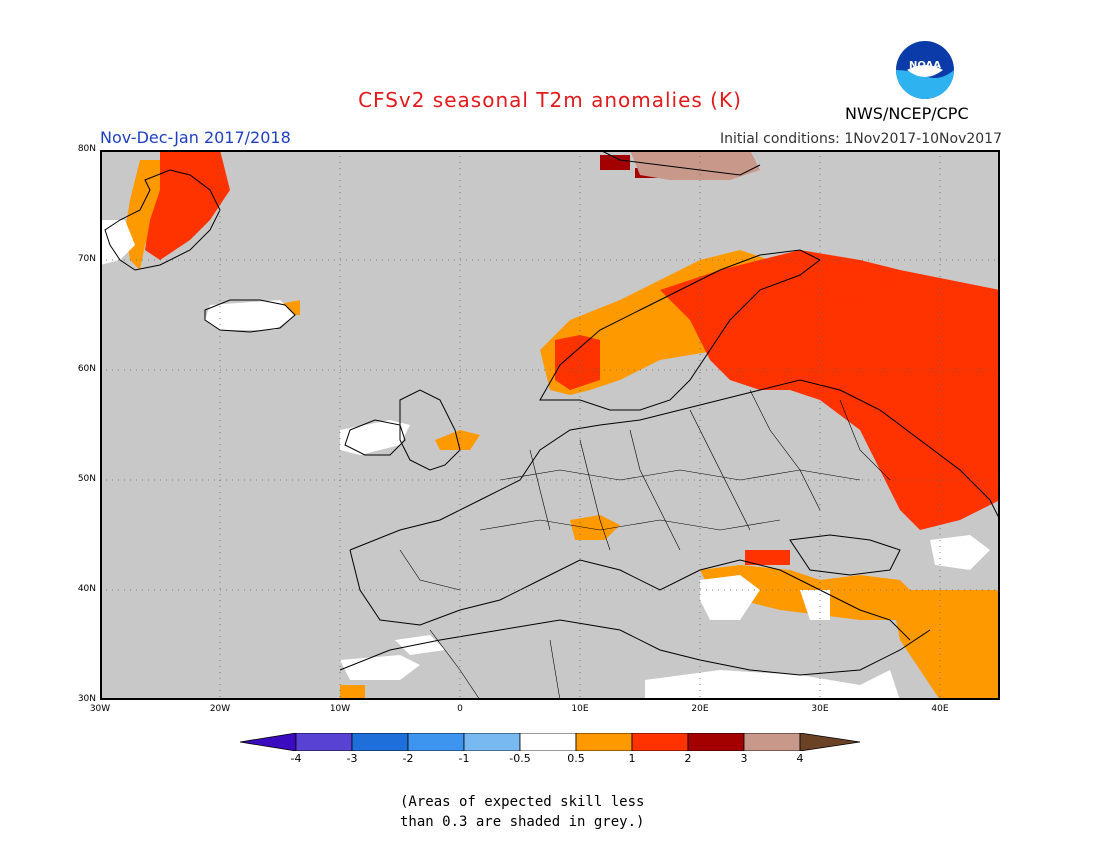  I want to click on logo-text: NOAA, so click(925, 65).